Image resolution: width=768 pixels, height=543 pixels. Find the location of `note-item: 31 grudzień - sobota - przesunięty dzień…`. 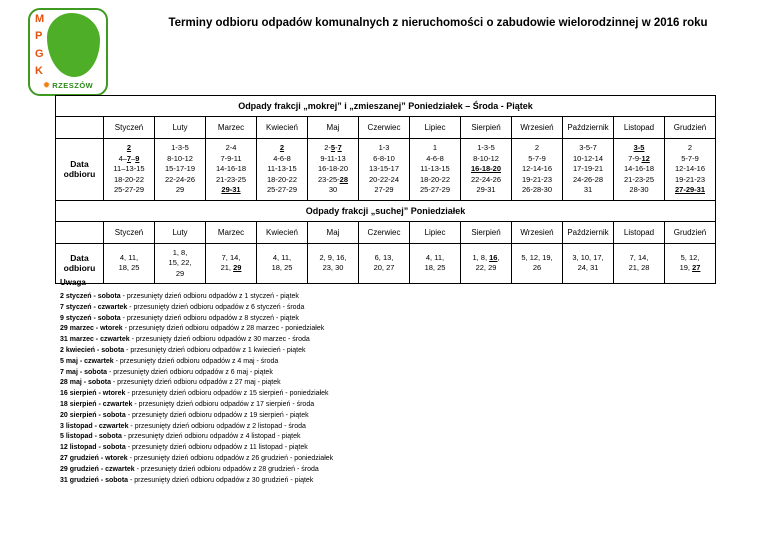

note-item: 31 grudzień - sobota - przesunięty dzień… is located at coordinates (394, 481).